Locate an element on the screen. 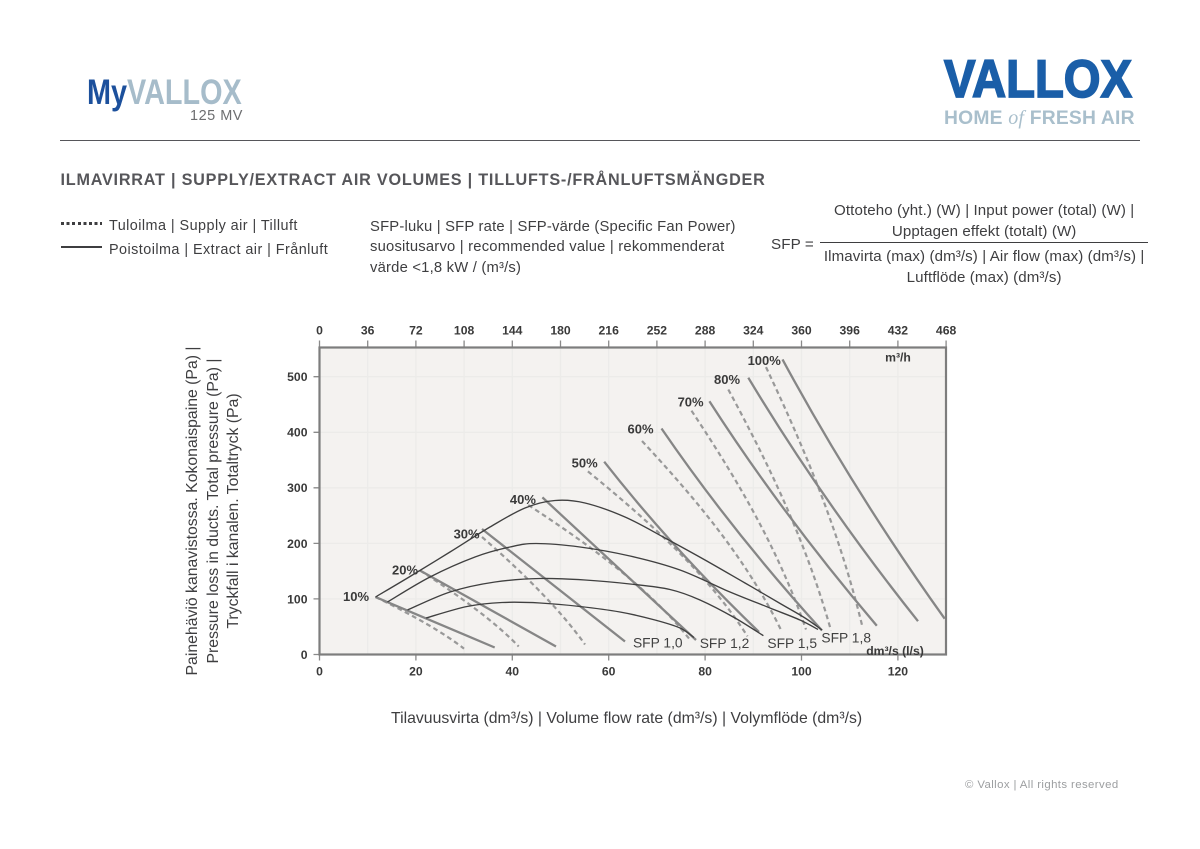  svg-text: 360 is located at coordinates (801, 331).